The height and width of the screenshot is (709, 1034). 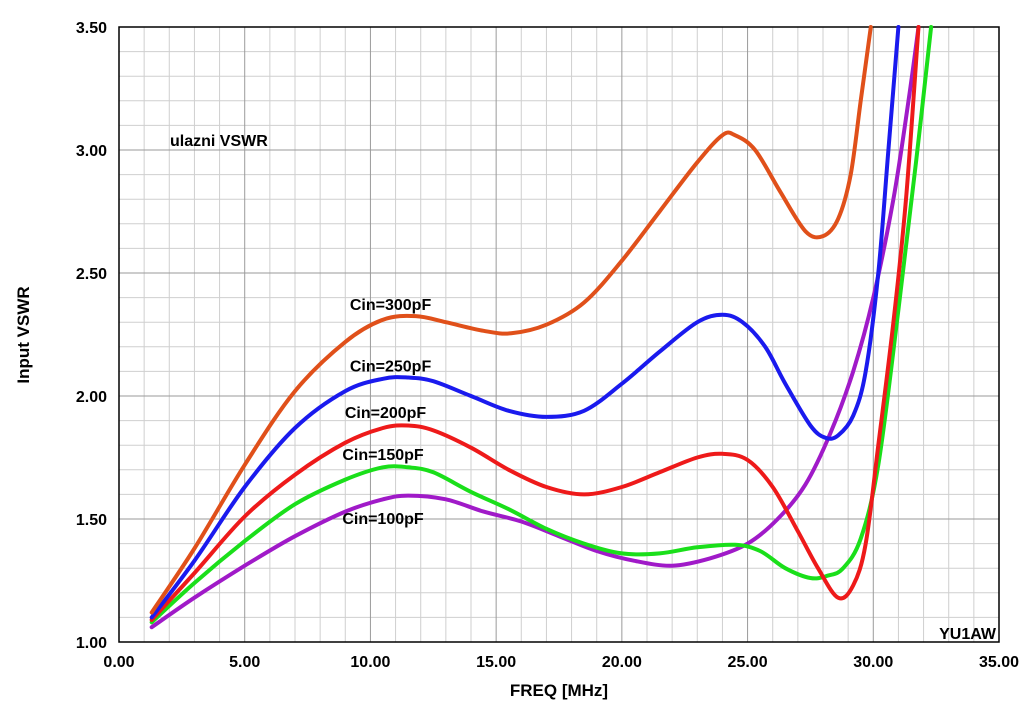 What do you see at coordinates (622, 662) in the screenshot?
I see `x-tick-label: 20.00` at bounding box center [622, 662].